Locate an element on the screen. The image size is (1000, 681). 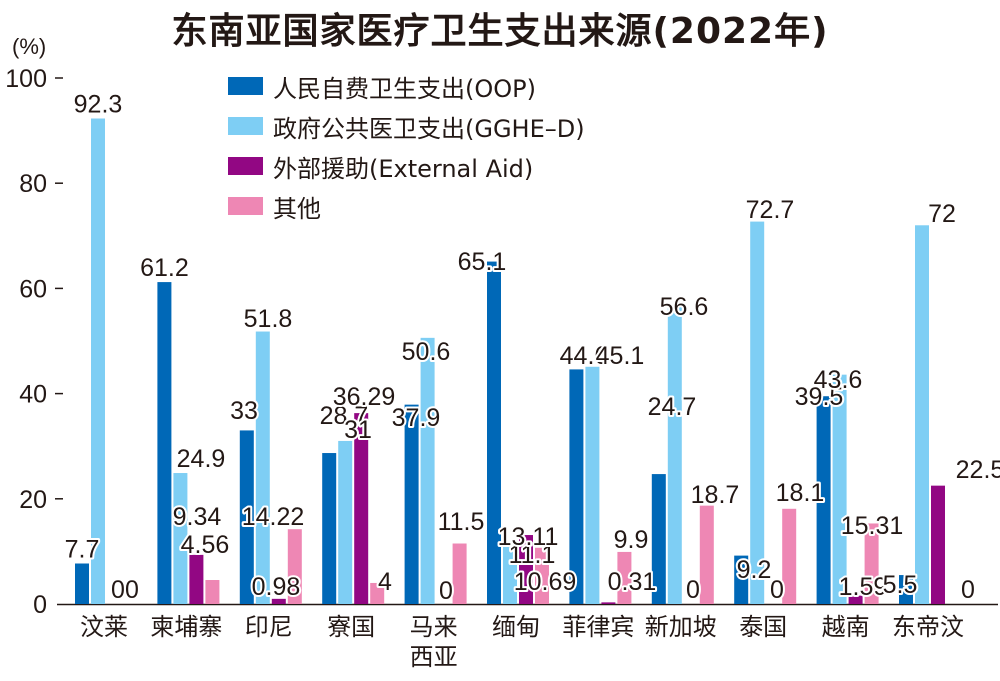
y-tick-label: 60 is located at coordinates (33, 289).